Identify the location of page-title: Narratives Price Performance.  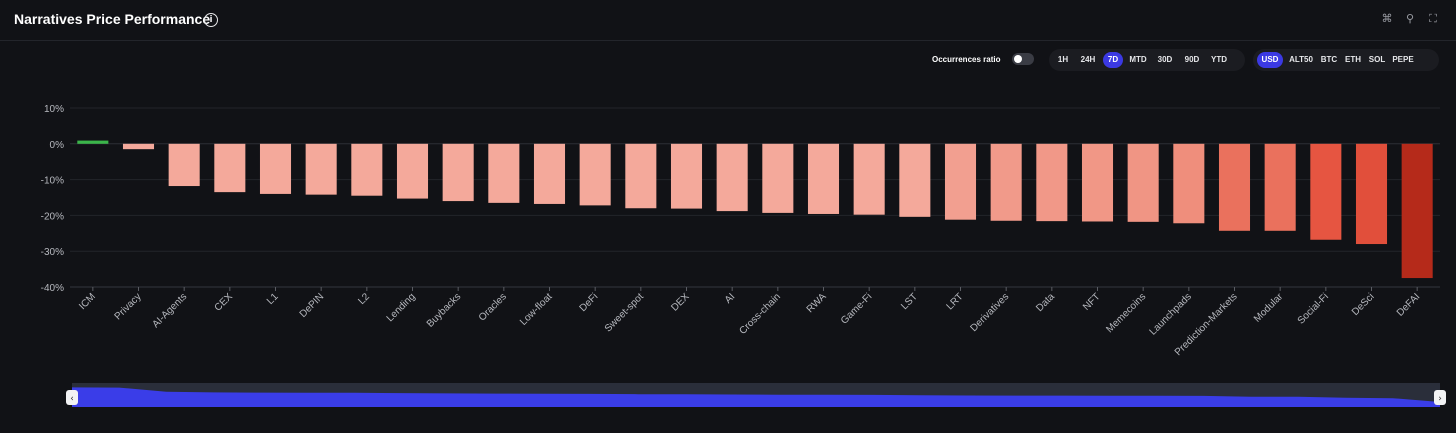
(112, 19).